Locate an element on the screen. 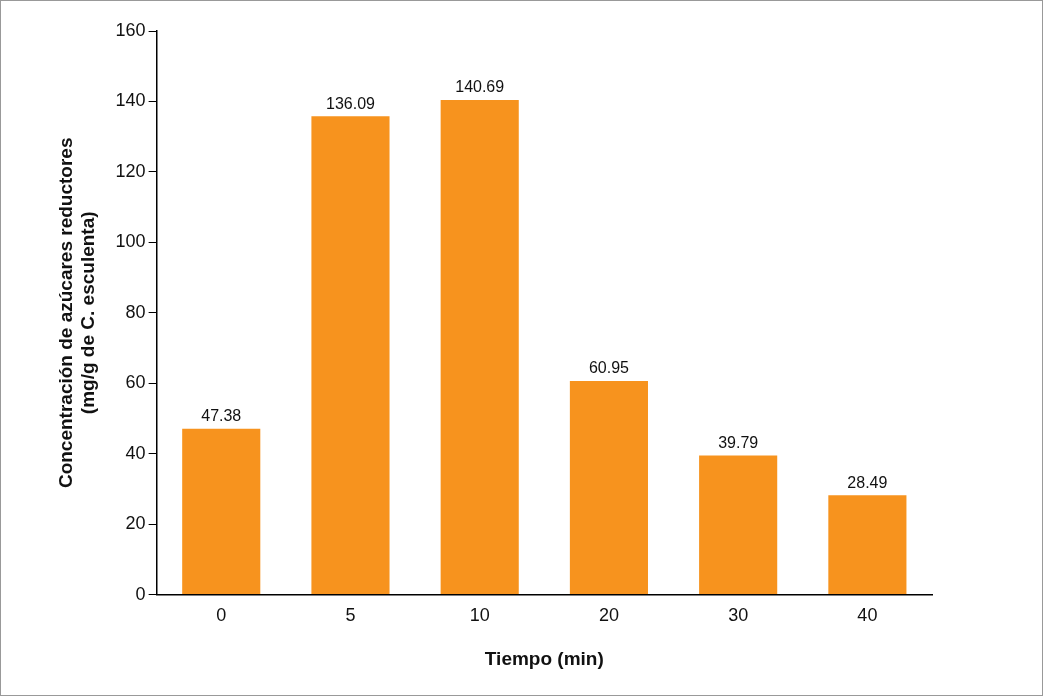 The width and height of the screenshot is (1043, 696). y-tick-label: 60 is located at coordinates (135, 382).